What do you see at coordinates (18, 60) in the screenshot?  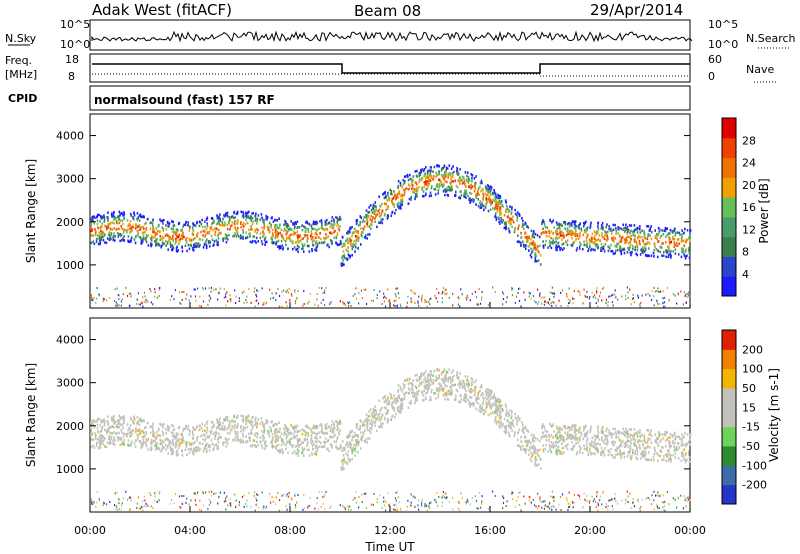 I see `freq-label: Freq.` at bounding box center [18, 60].